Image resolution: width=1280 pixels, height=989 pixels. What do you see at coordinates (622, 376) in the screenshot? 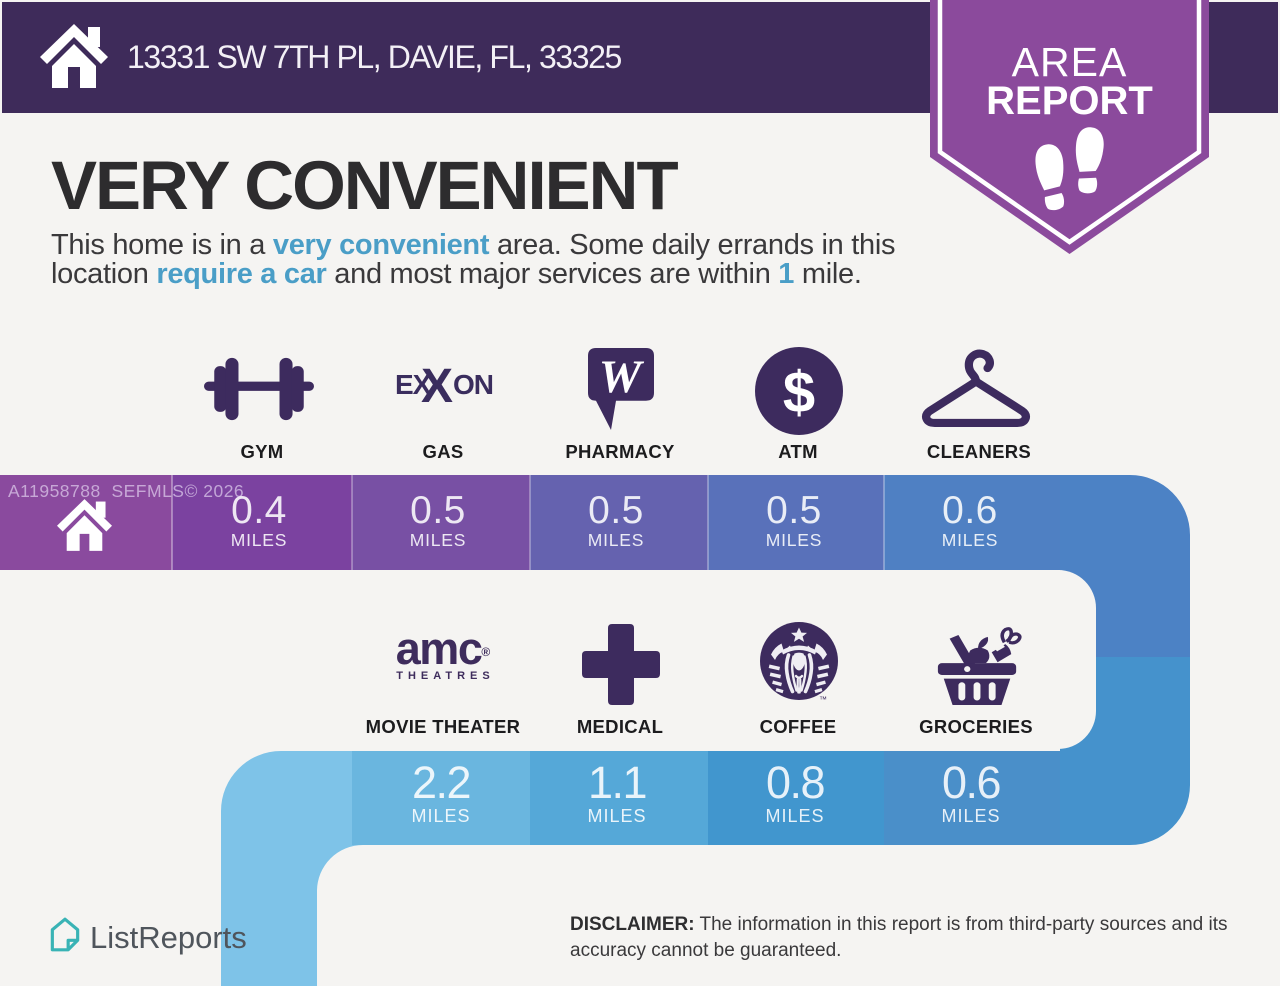
I see `svg-text: W` at bounding box center [622, 376].